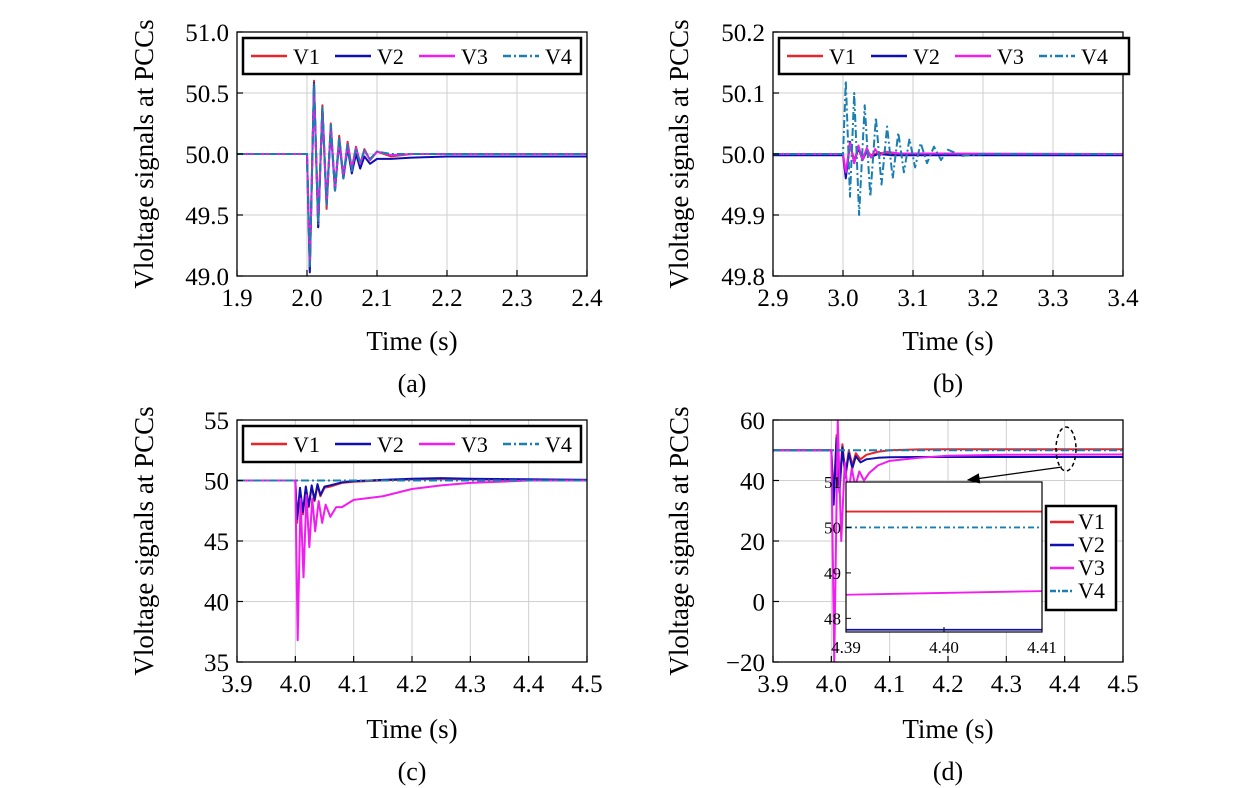 The image size is (1260, 788). What do you see at coordinates (743, 94) in the screenshot?
I see `y-tick-label: 50.1` at bounding box center [743, 94].